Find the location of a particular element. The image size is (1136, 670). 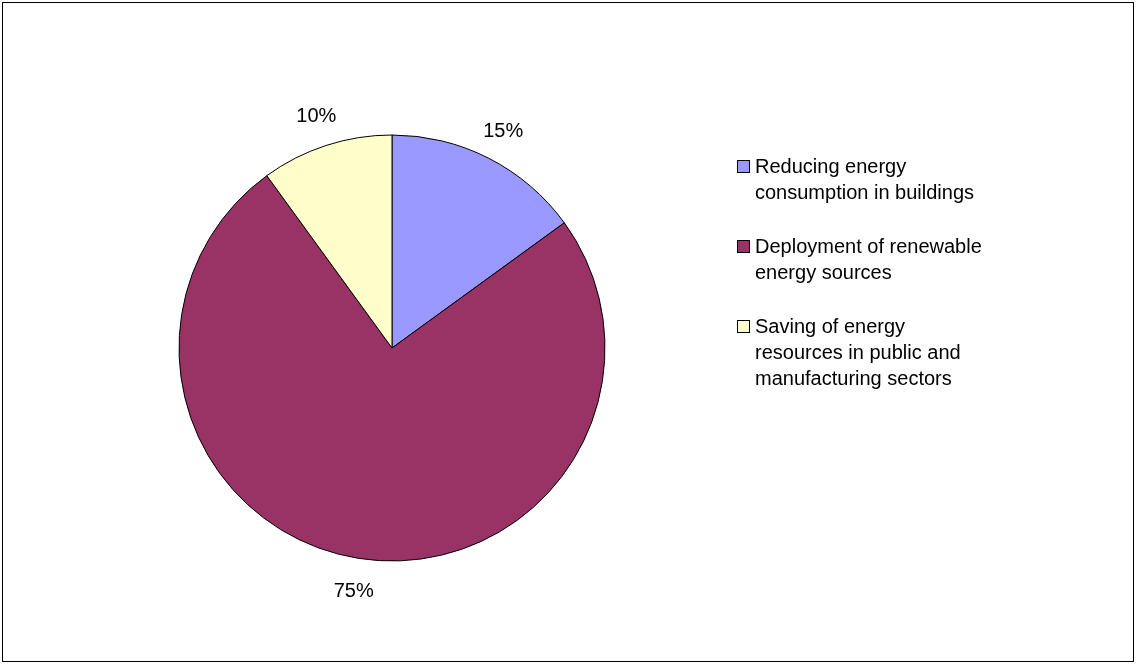

data-label: 15% is located at coordinates (503, 129).